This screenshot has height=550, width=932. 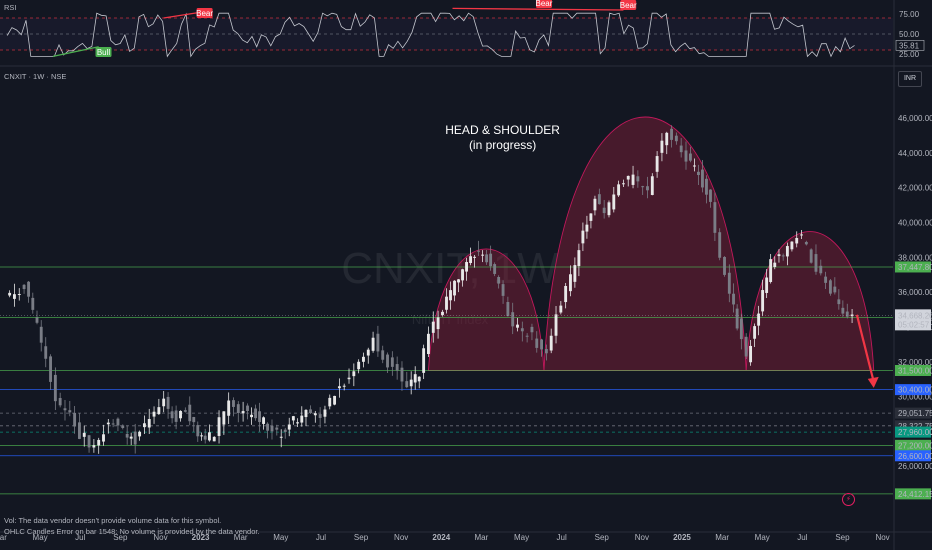 I want to click on head-arc, so click(x=645, y=243).